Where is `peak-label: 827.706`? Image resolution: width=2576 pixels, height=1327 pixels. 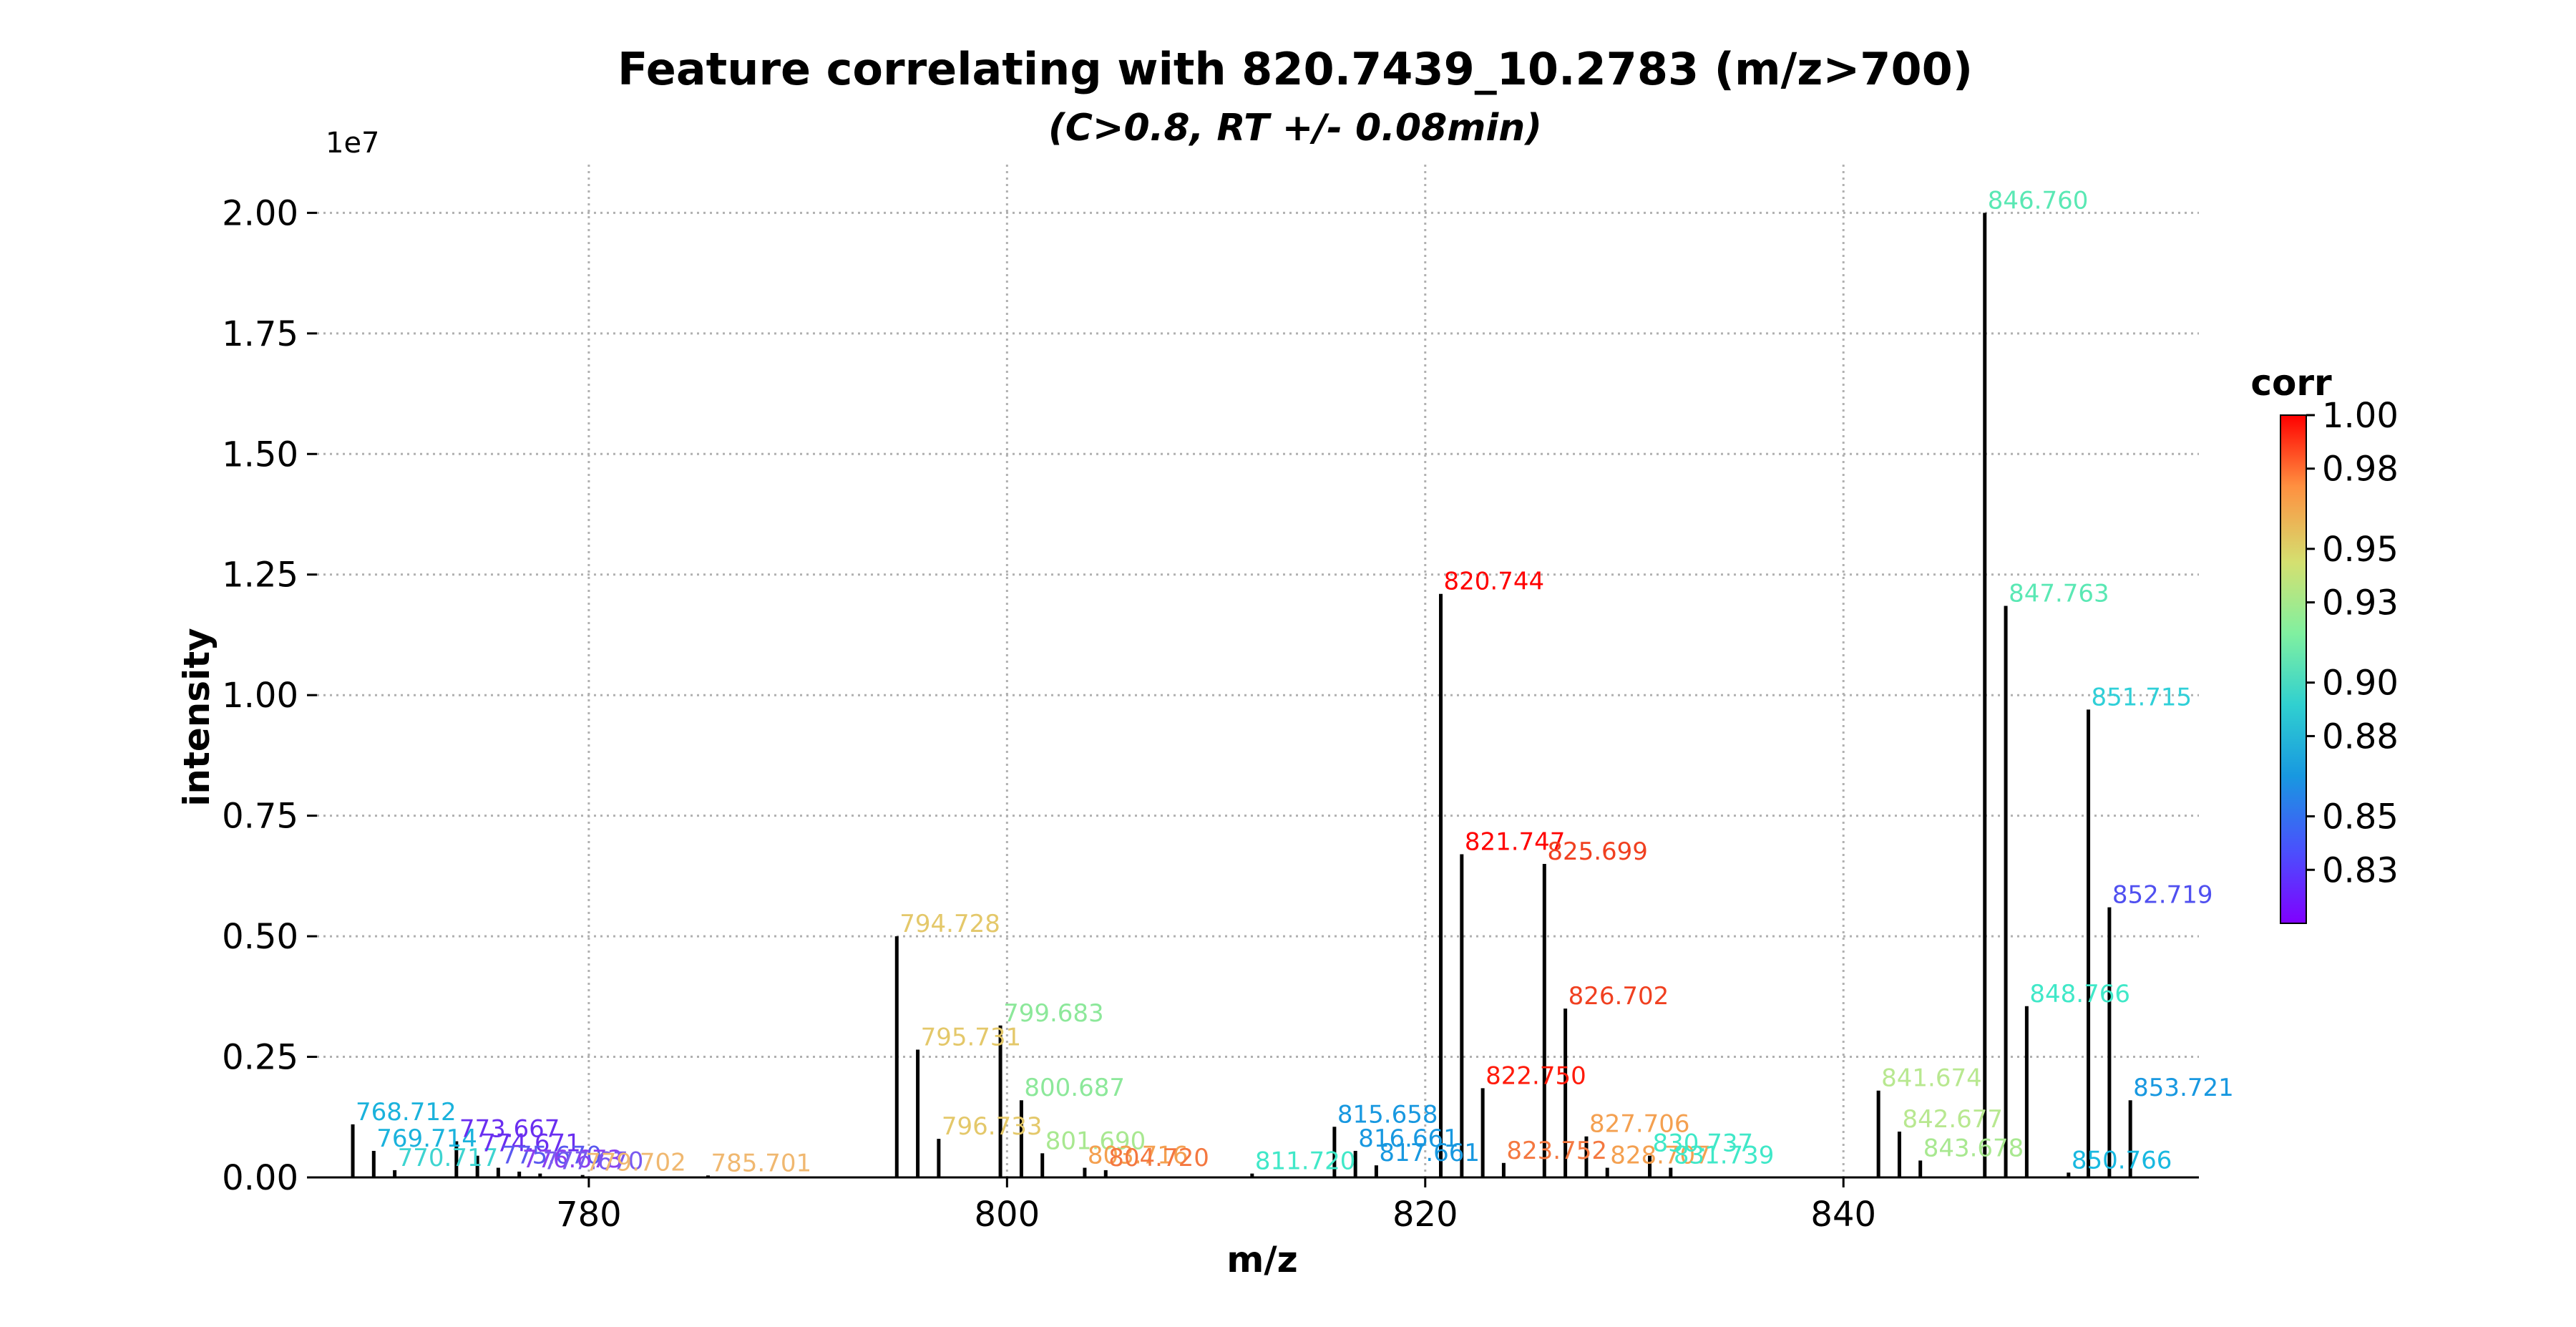
peak-label: 827.706 is located at coordinates (1639, 1124).